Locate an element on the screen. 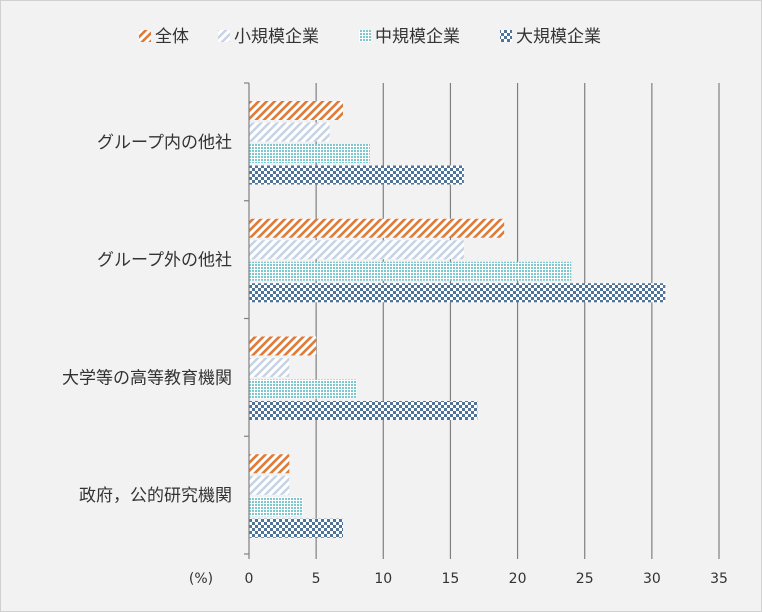 This screenshot has width=762, height=612. legend-label: 小規模企業 is located at coordinates (276, 37).